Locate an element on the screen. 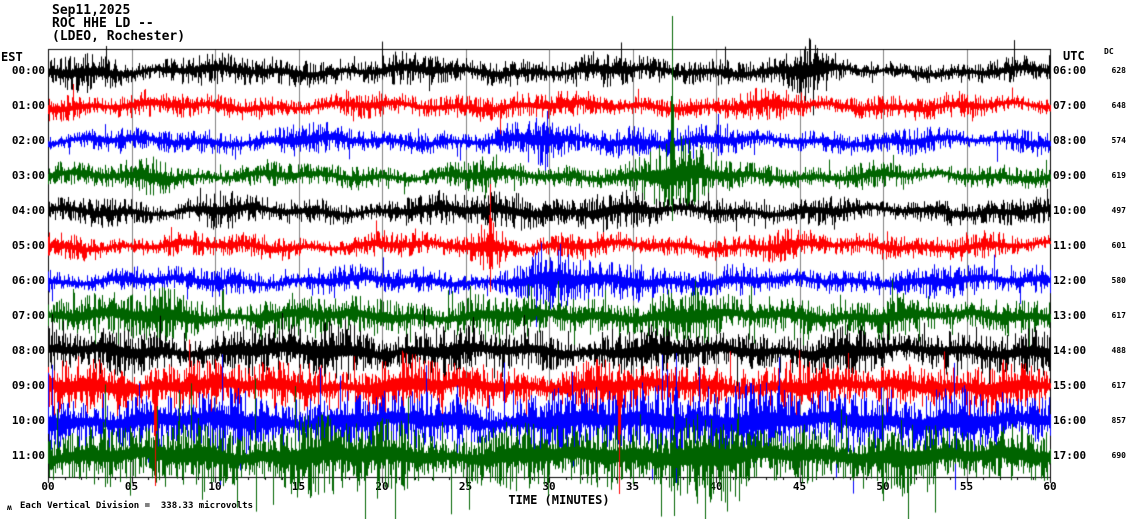  utc-hour-label: 16:00 is located at coordinates (1070, 420).